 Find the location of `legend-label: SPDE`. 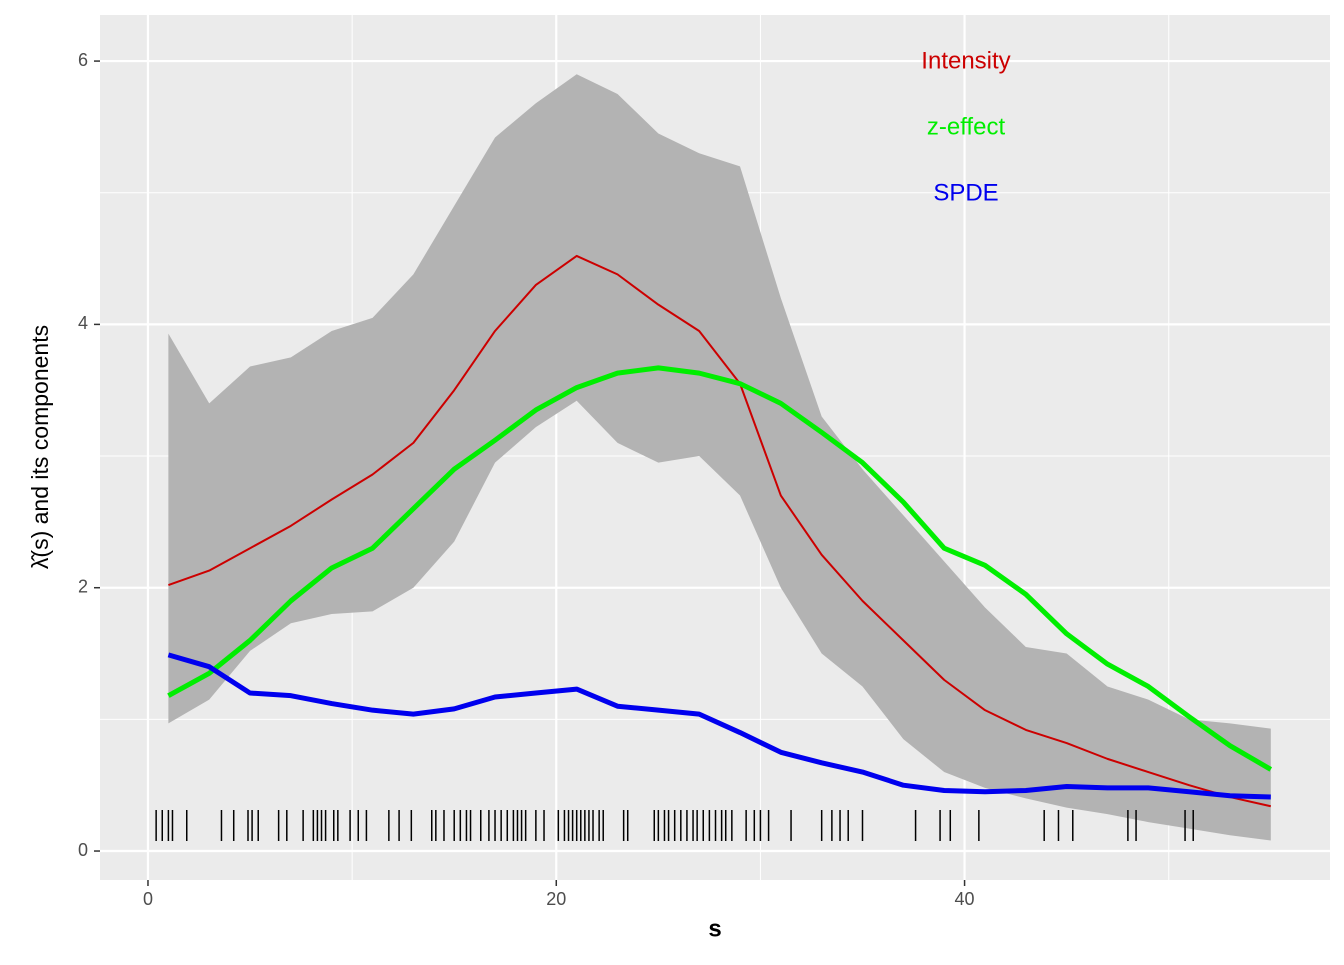

legend-label: SPDE is located at coordinates (965, 192).